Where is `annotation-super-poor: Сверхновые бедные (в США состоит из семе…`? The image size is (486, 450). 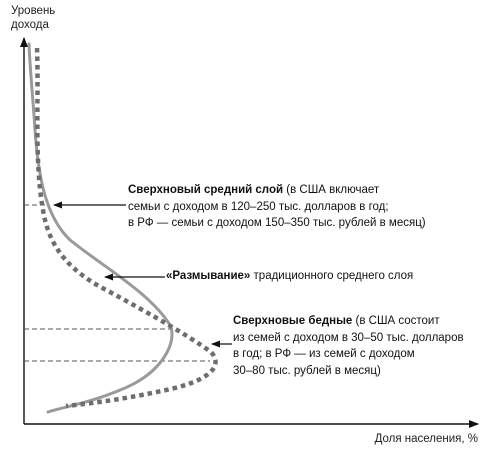
annotation-super-poor: Сверхновые бедные (в США состоит из семе… is located at coordinates (359, 346).